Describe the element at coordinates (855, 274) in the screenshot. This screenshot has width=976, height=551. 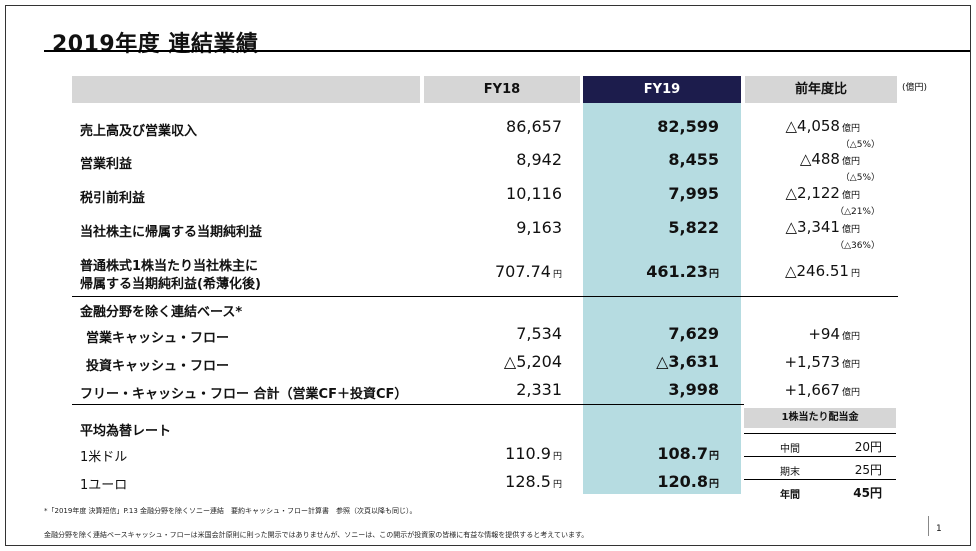
I see `comparison-unit: 円` at that location.